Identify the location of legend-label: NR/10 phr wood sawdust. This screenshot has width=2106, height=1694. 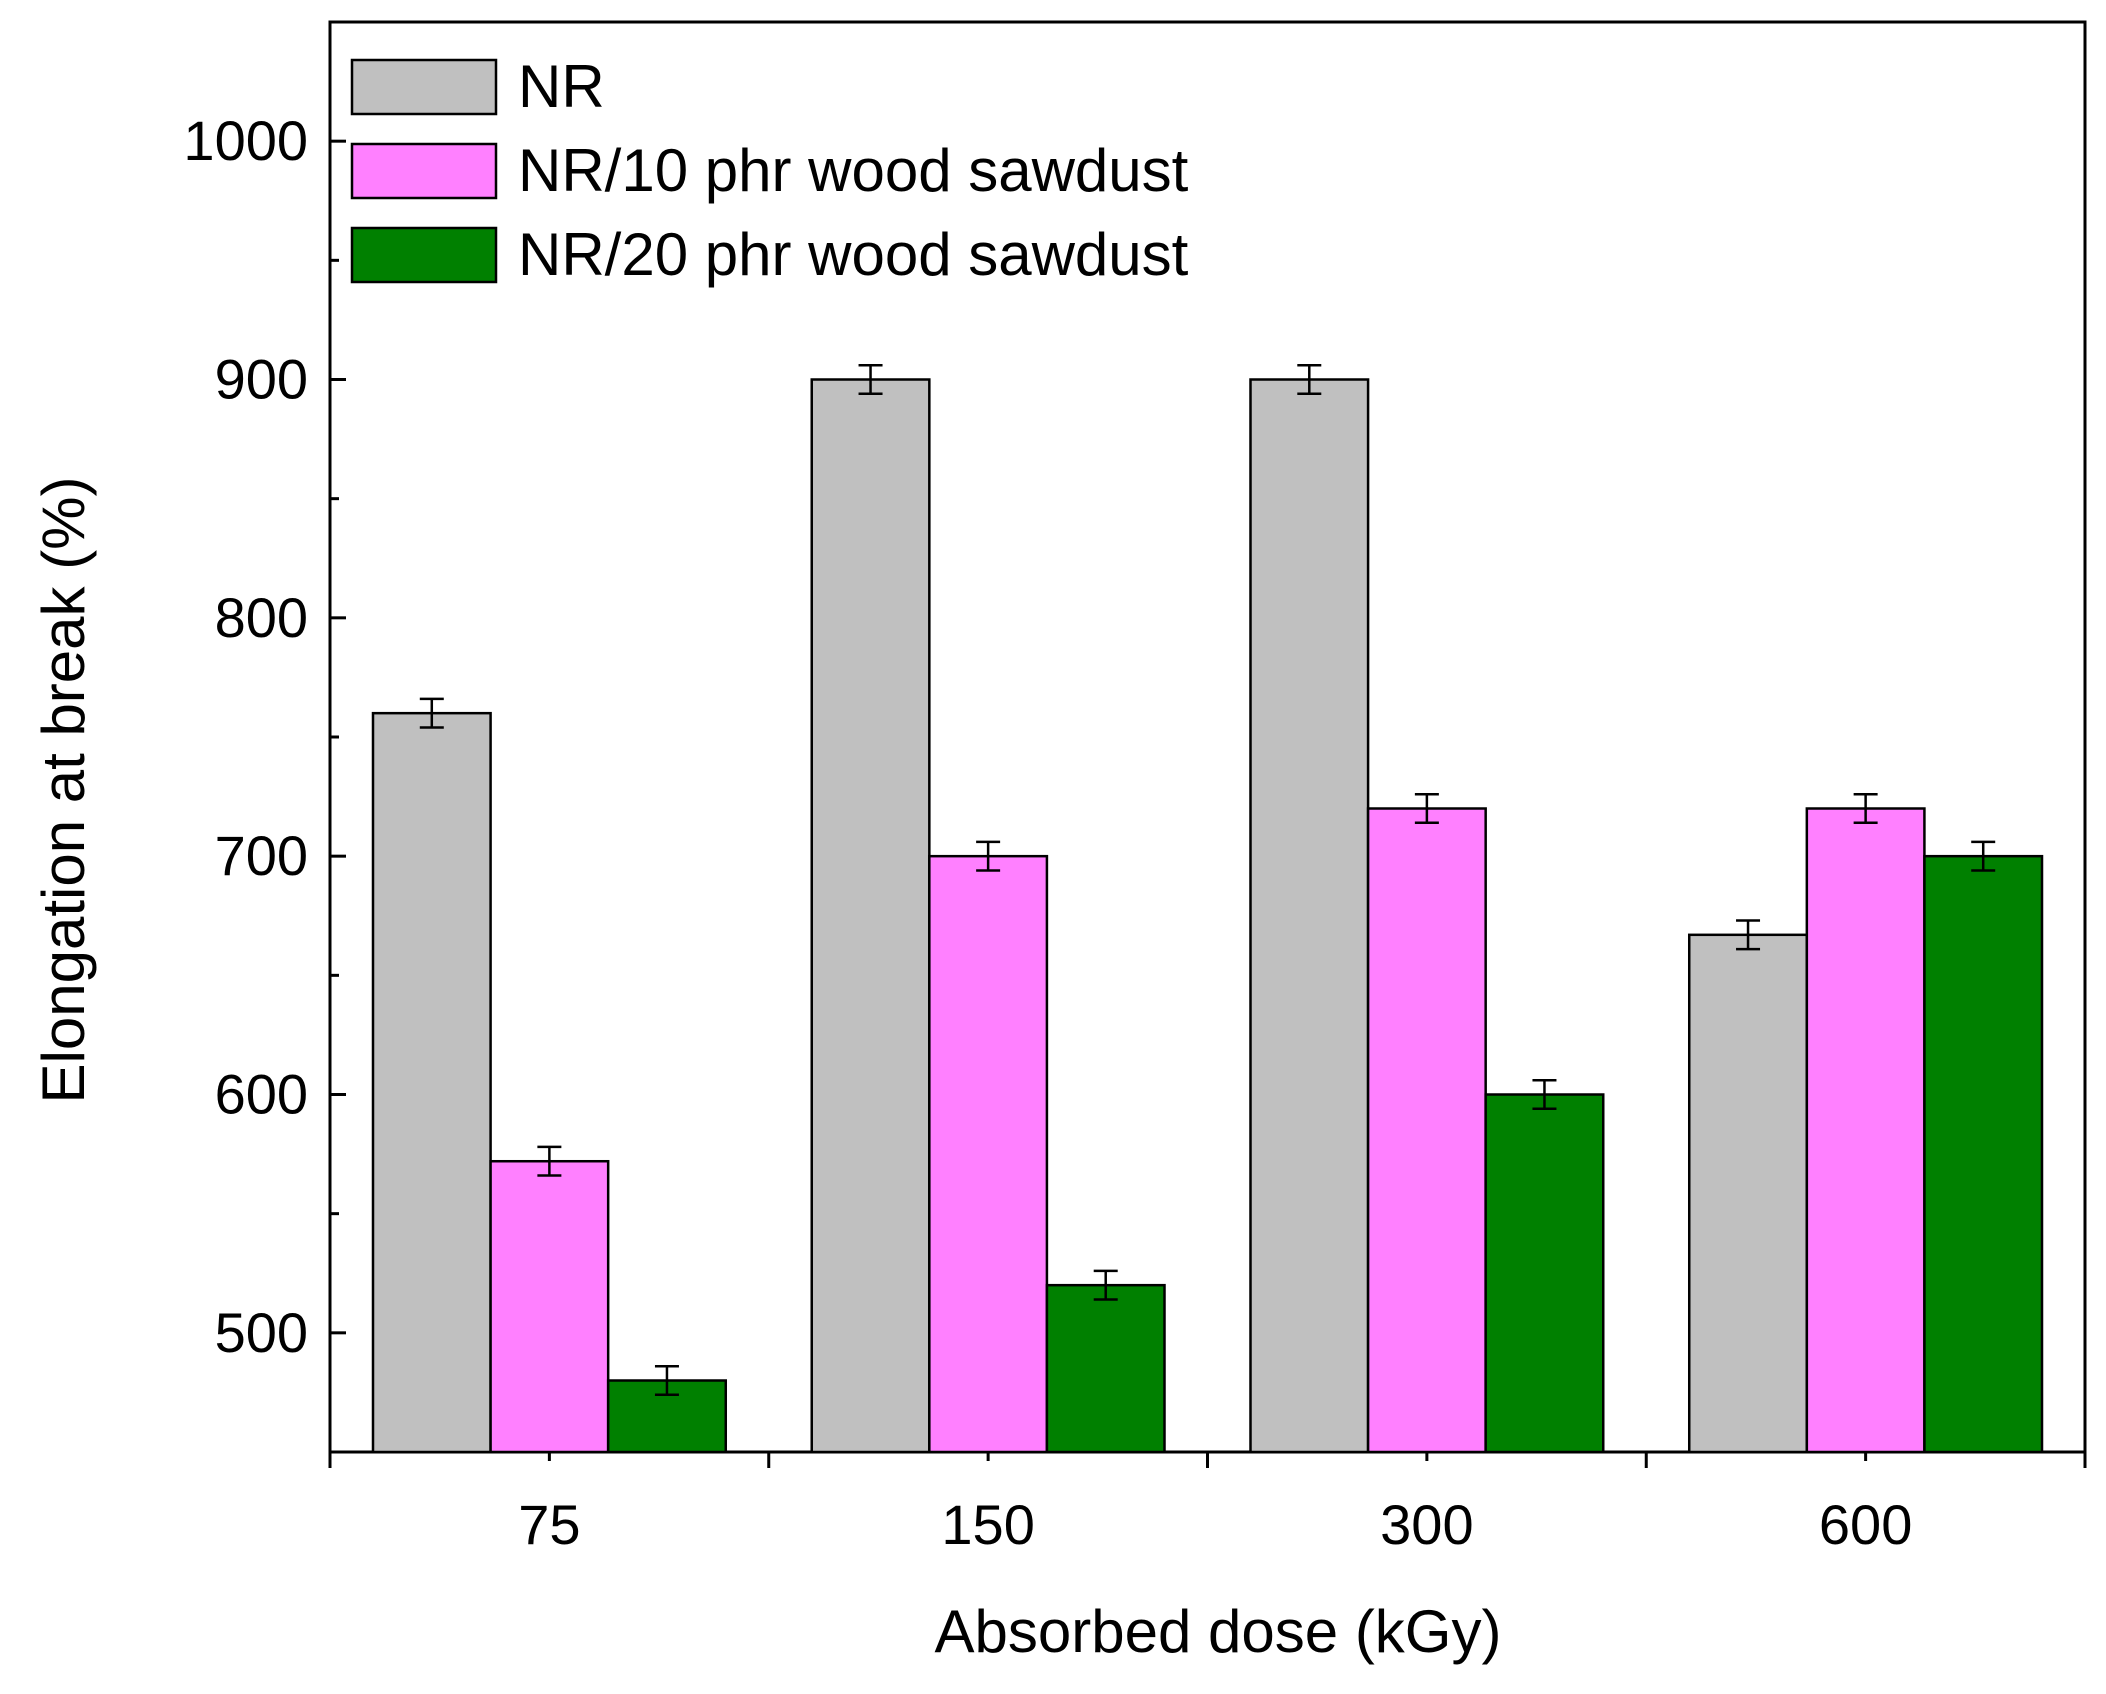
(853, 170).